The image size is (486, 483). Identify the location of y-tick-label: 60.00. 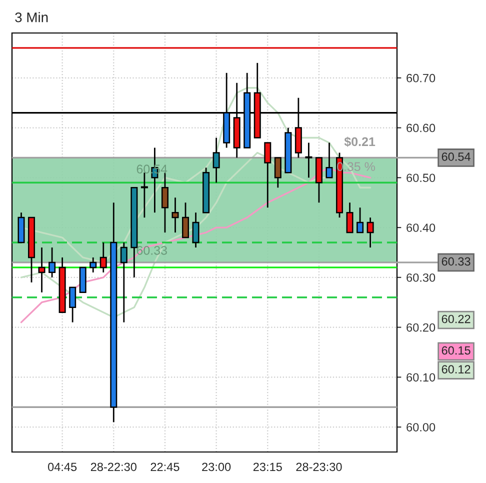
(421, 427).